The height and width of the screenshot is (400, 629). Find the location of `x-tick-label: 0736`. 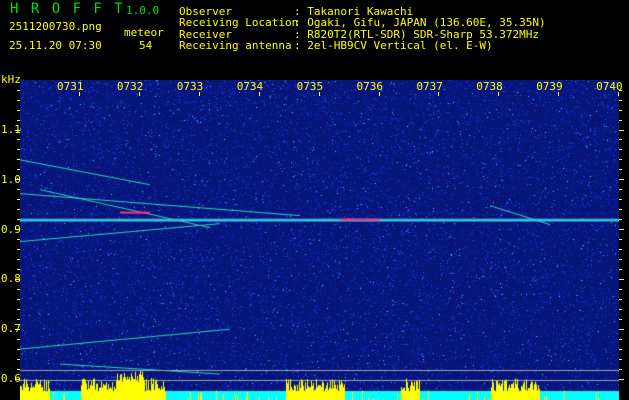

x-tick-label: 0736 is located at coordinates (370, 86).